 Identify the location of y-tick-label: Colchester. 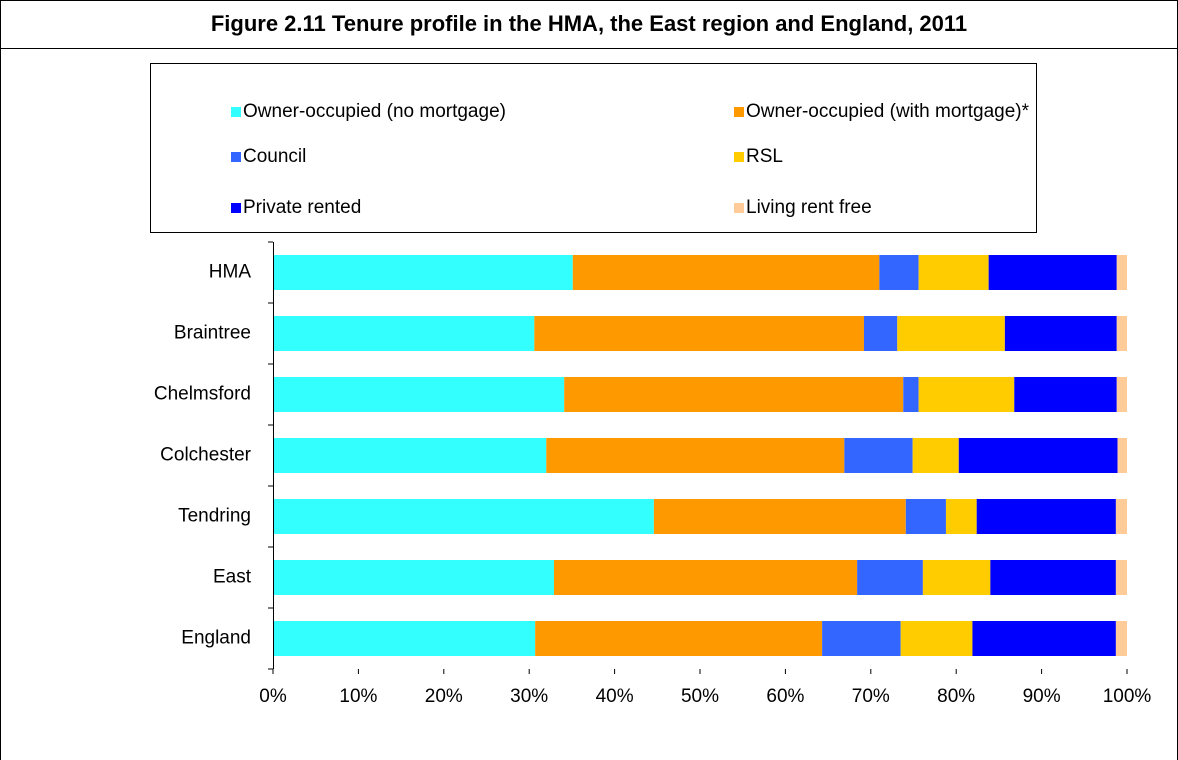
(205, 455).